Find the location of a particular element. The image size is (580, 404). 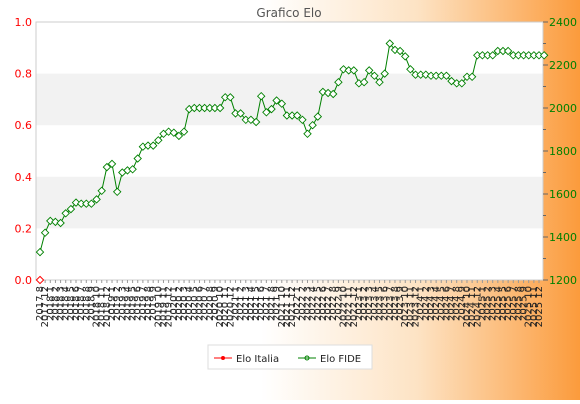

x-tick-label: 2023 2 is located at coordinates (364, 303).